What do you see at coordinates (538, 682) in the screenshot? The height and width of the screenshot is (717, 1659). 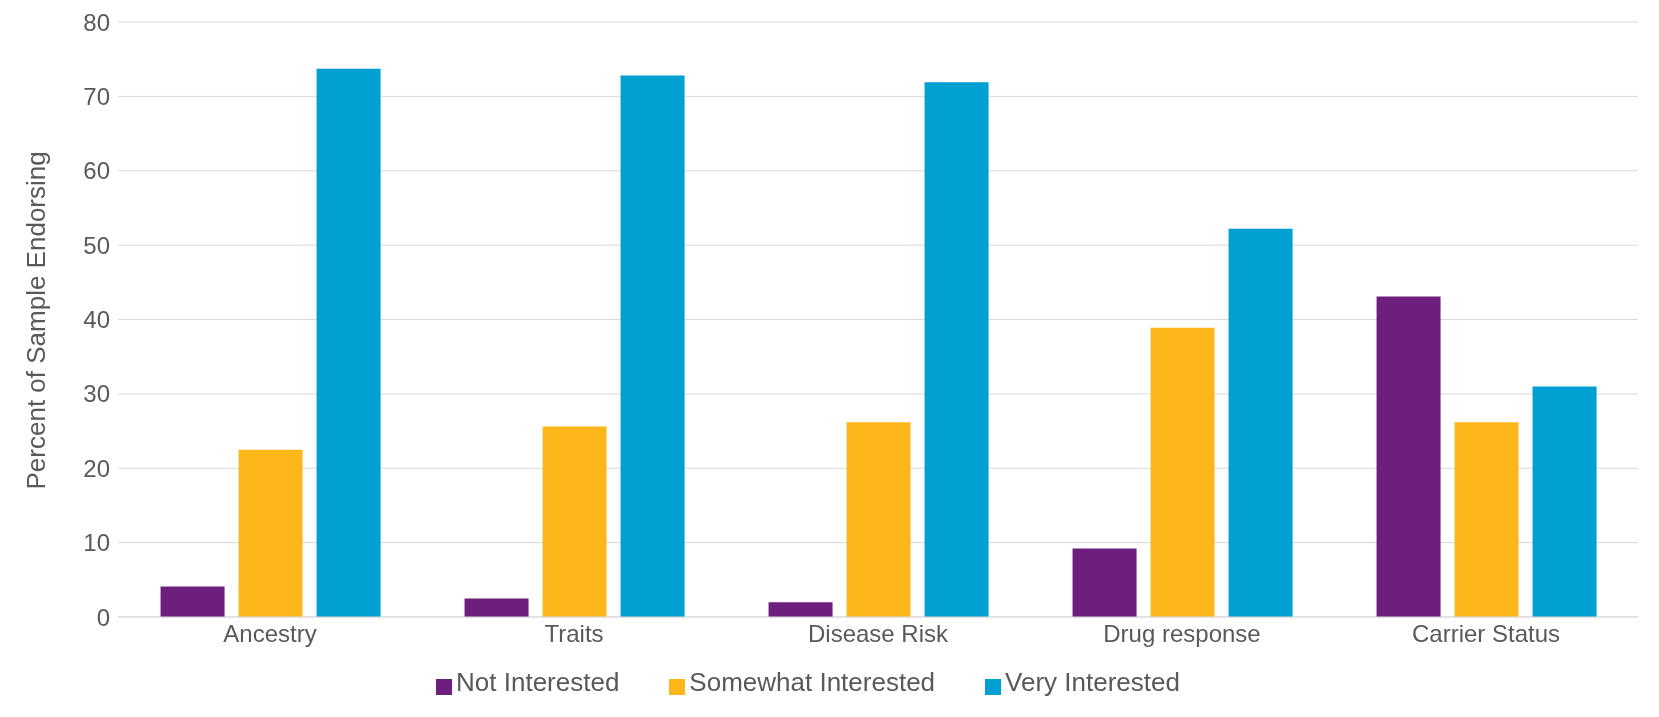 I see `legend-label: Not Interested` at bounding box center [538, 682].